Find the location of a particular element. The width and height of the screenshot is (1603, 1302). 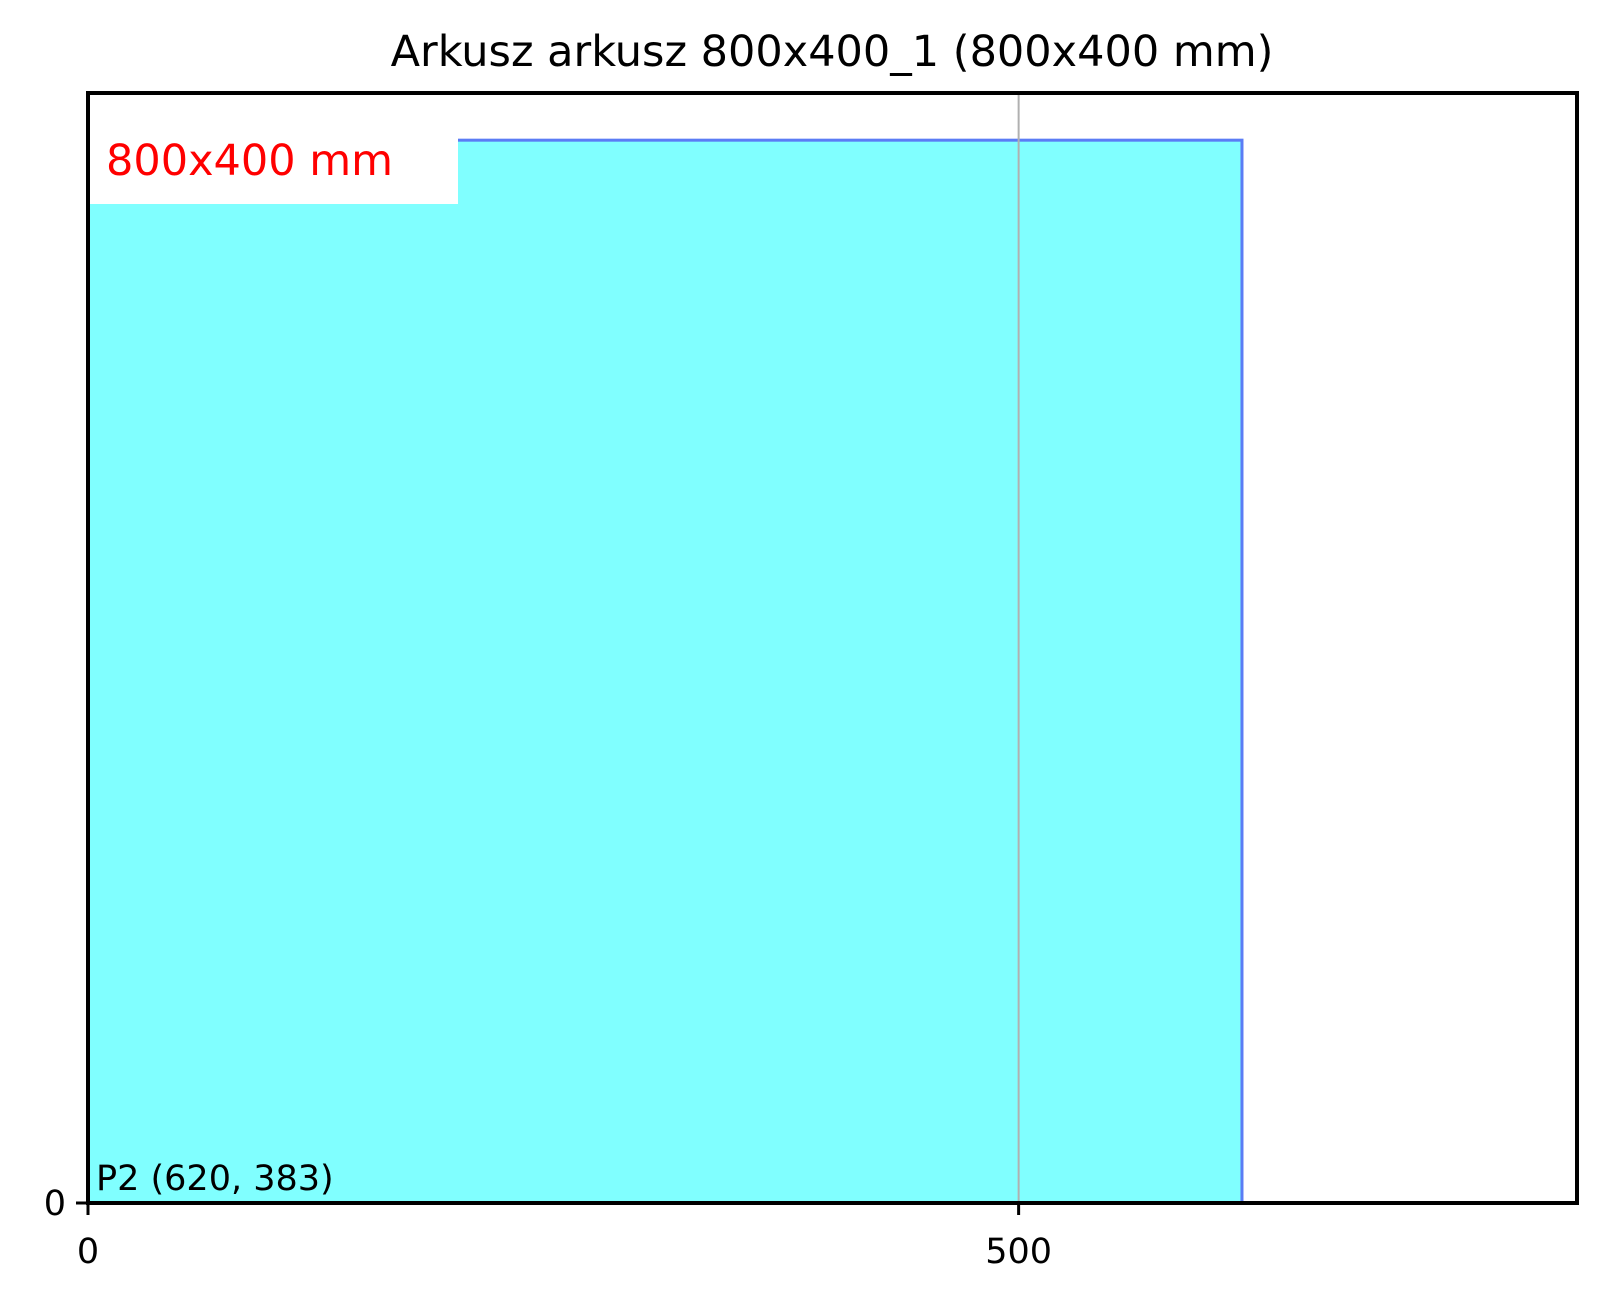

sheet-label-background is located at coordinates (273, 168).